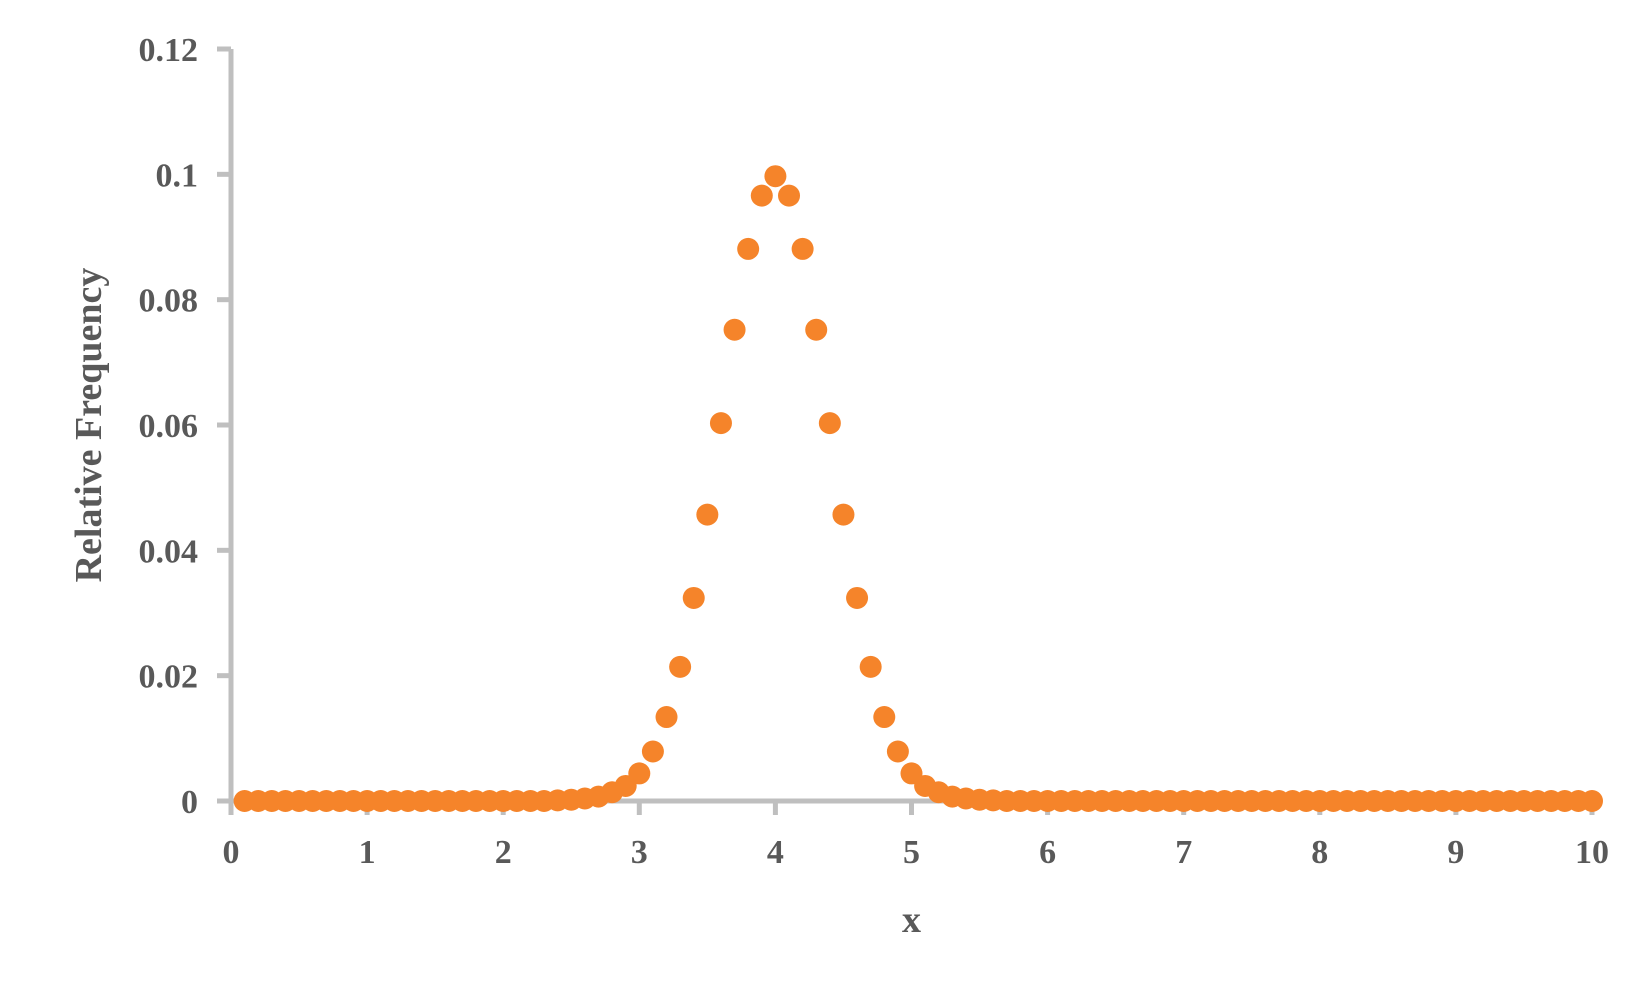 The height and width of the screenshot is (990, 1650). Describe the element at coordinates (169, 50) in the screenshot. I see `y-tick-label: 0.12` at that location.